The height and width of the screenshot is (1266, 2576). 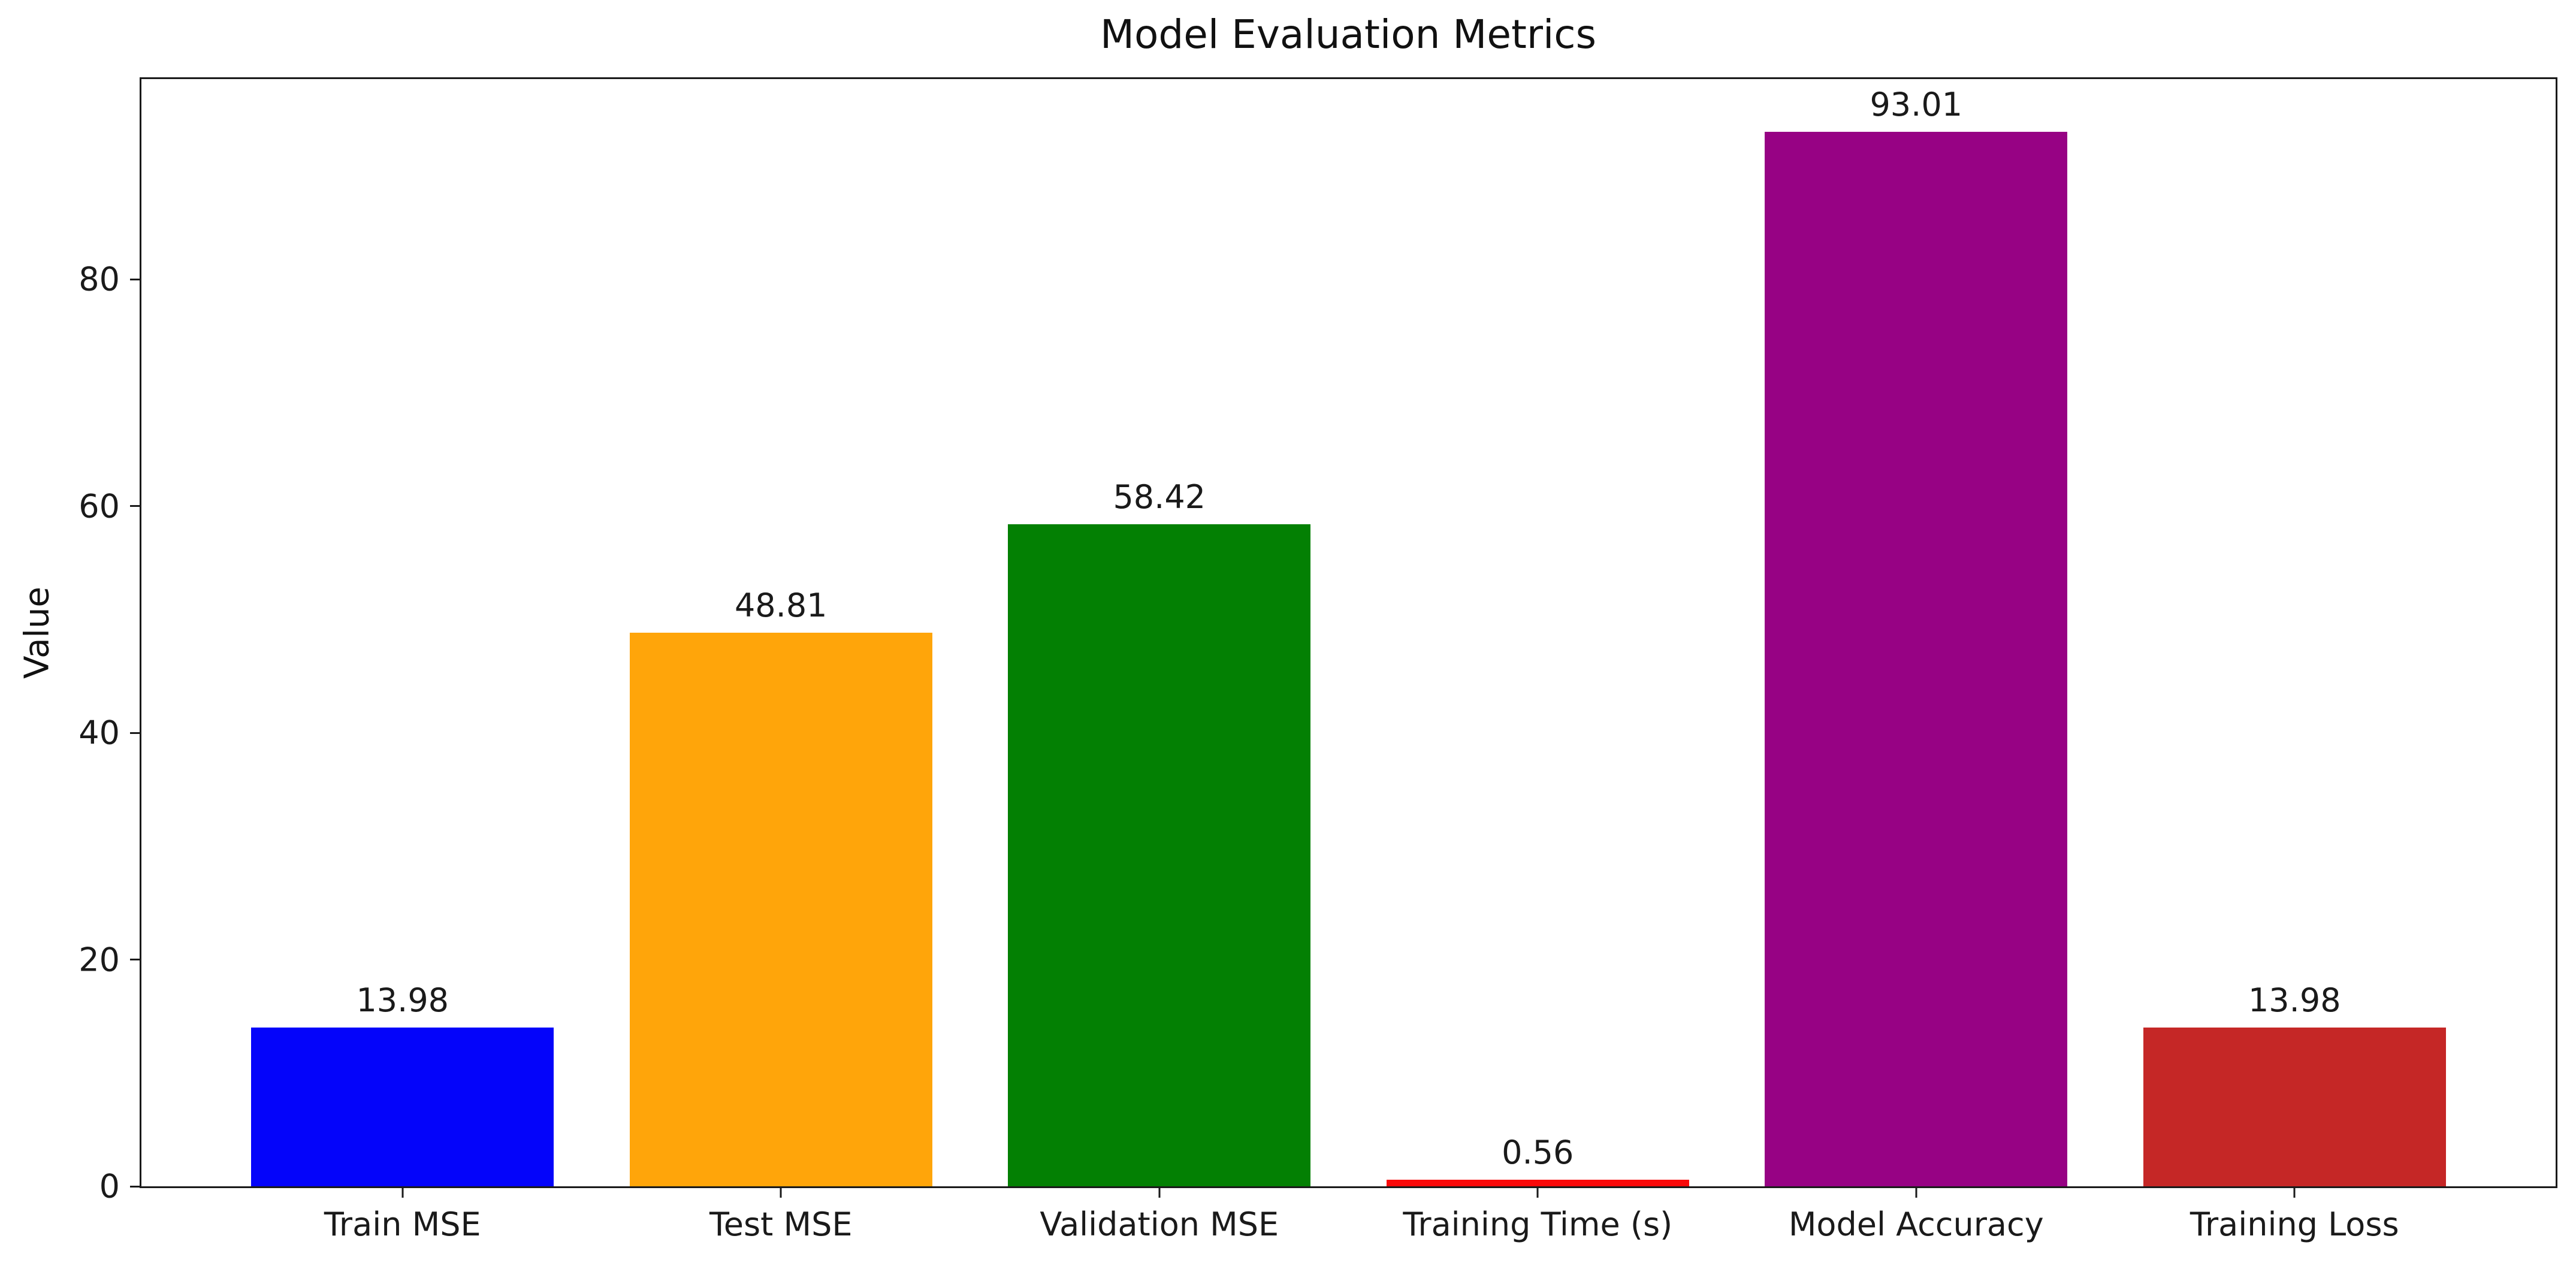 What do you see at coordinates (1917, 659) in the screenshot?
I see `bar-model-accuracy` at bounding box center [1917, 659].